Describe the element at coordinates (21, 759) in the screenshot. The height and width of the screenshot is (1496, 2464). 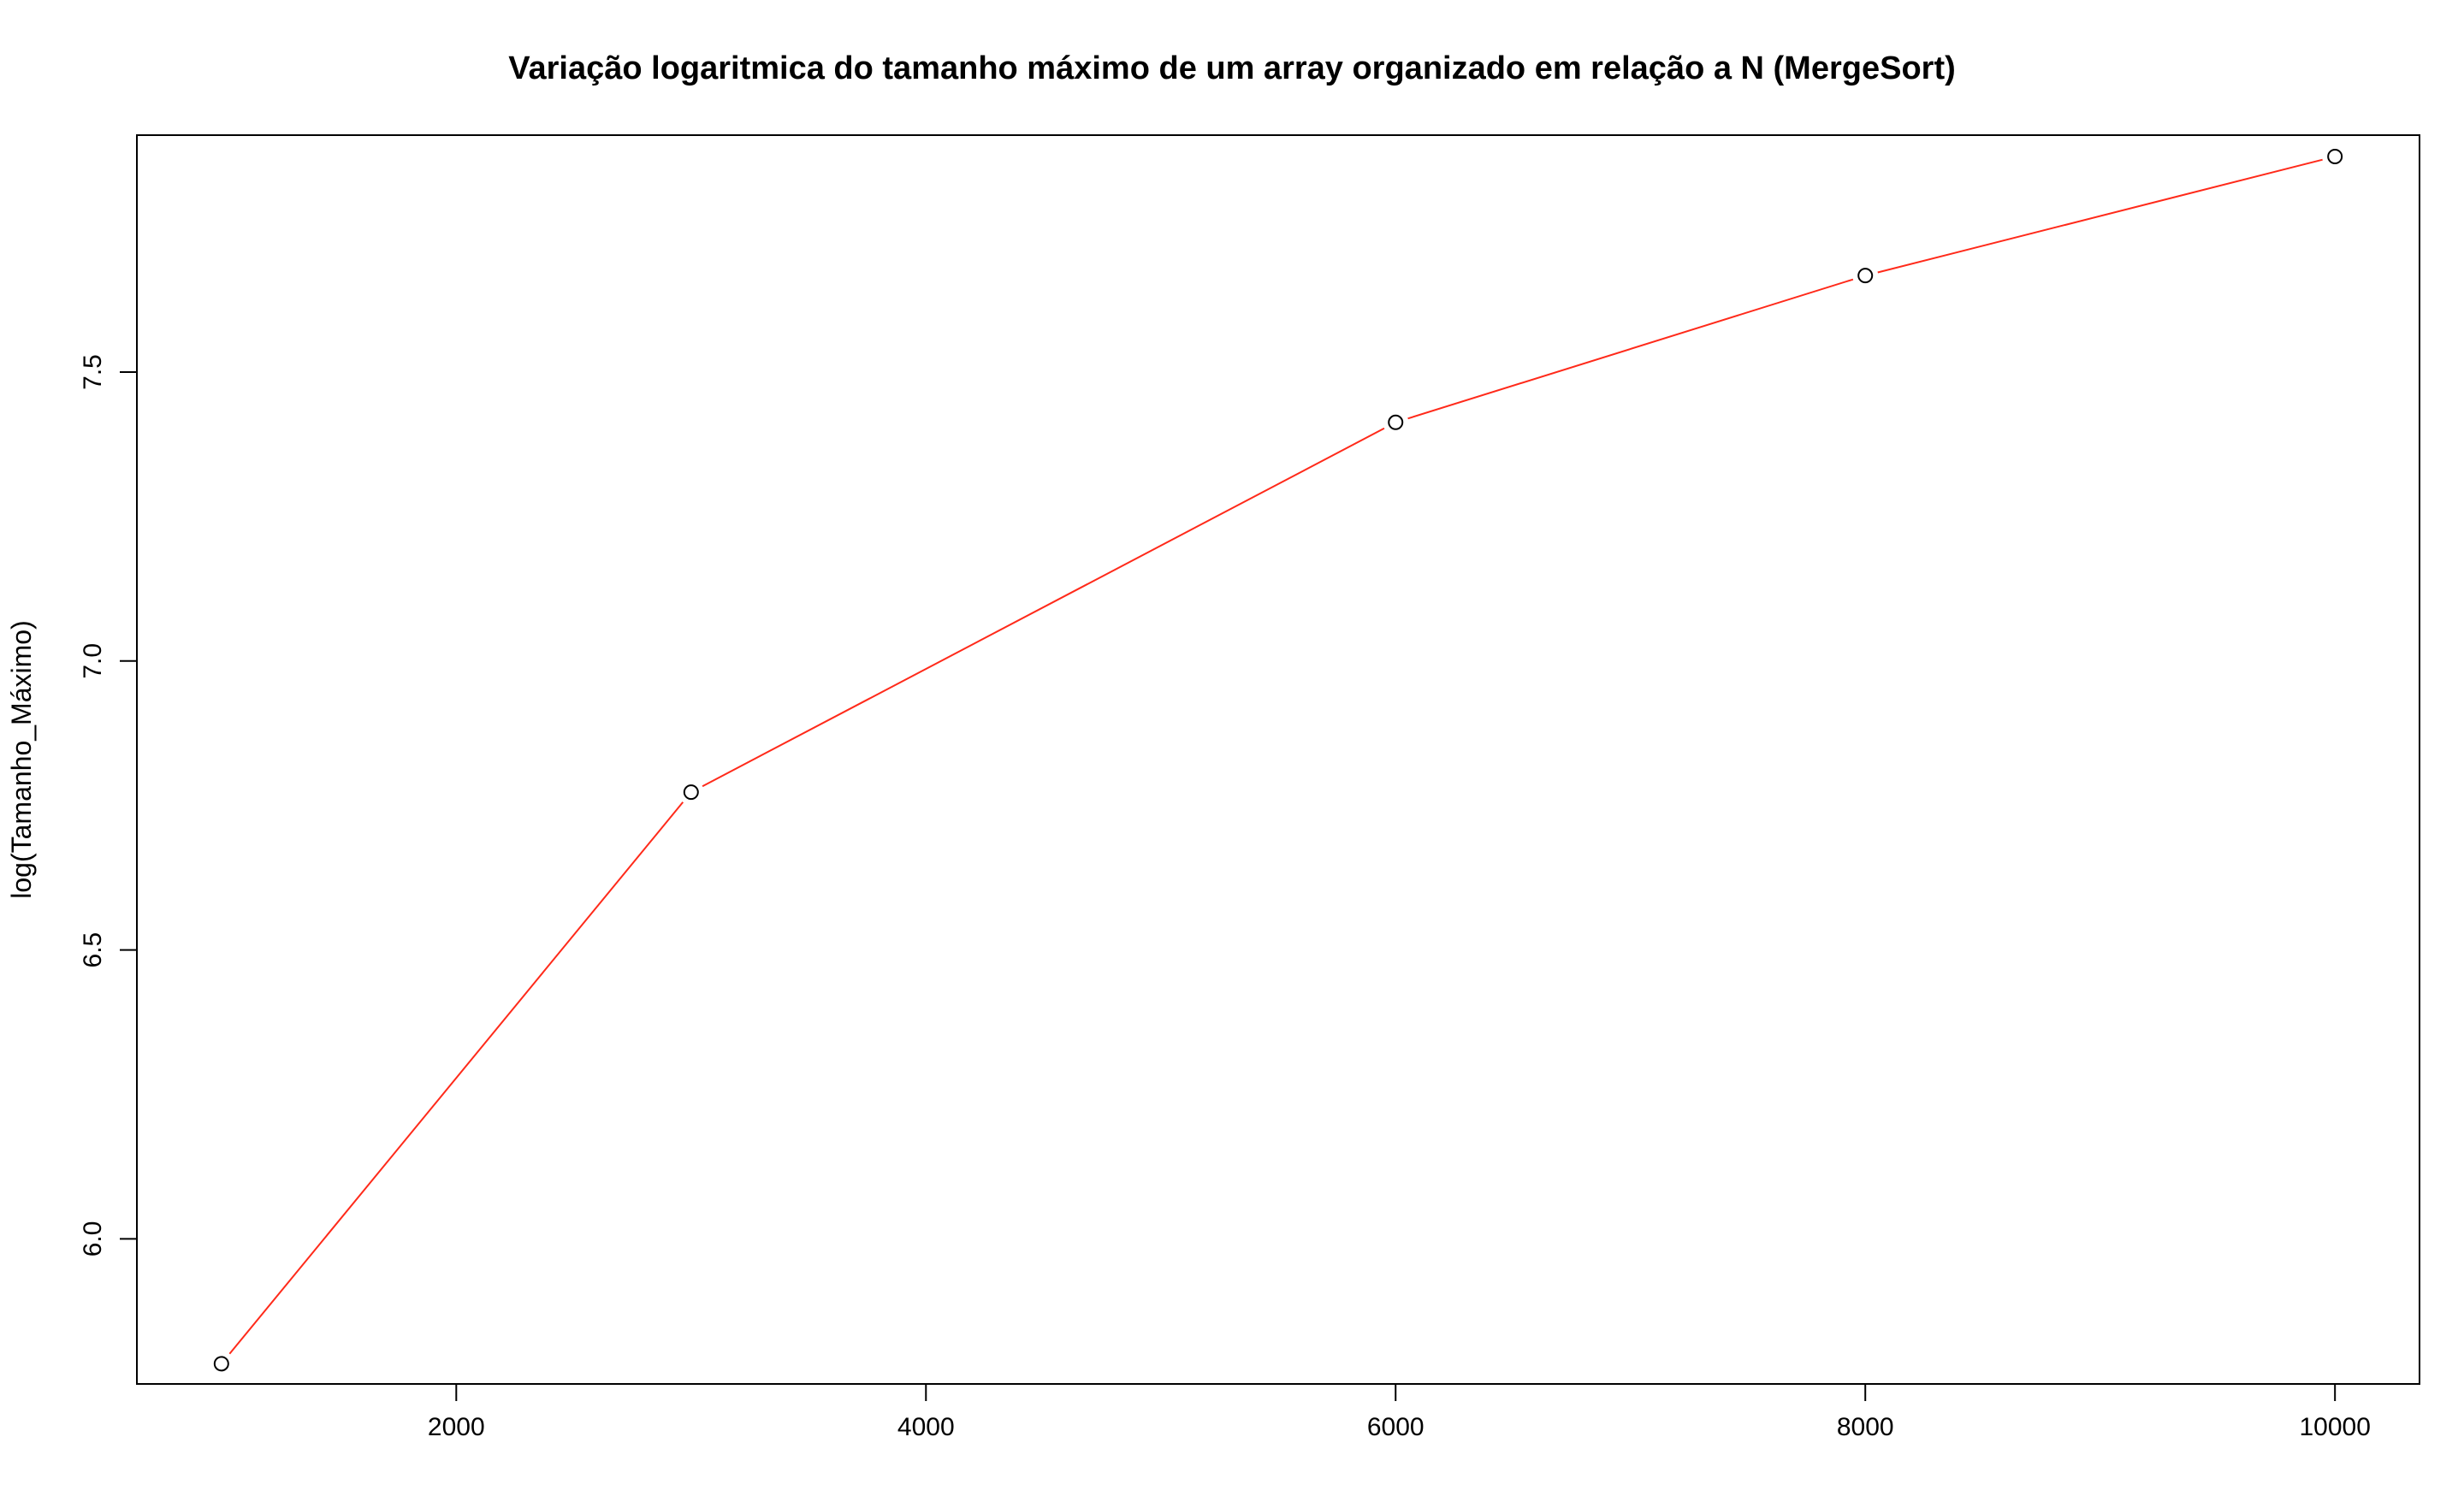
I see `y-axis-label: log(Tamanho_Máximo)` at that location.